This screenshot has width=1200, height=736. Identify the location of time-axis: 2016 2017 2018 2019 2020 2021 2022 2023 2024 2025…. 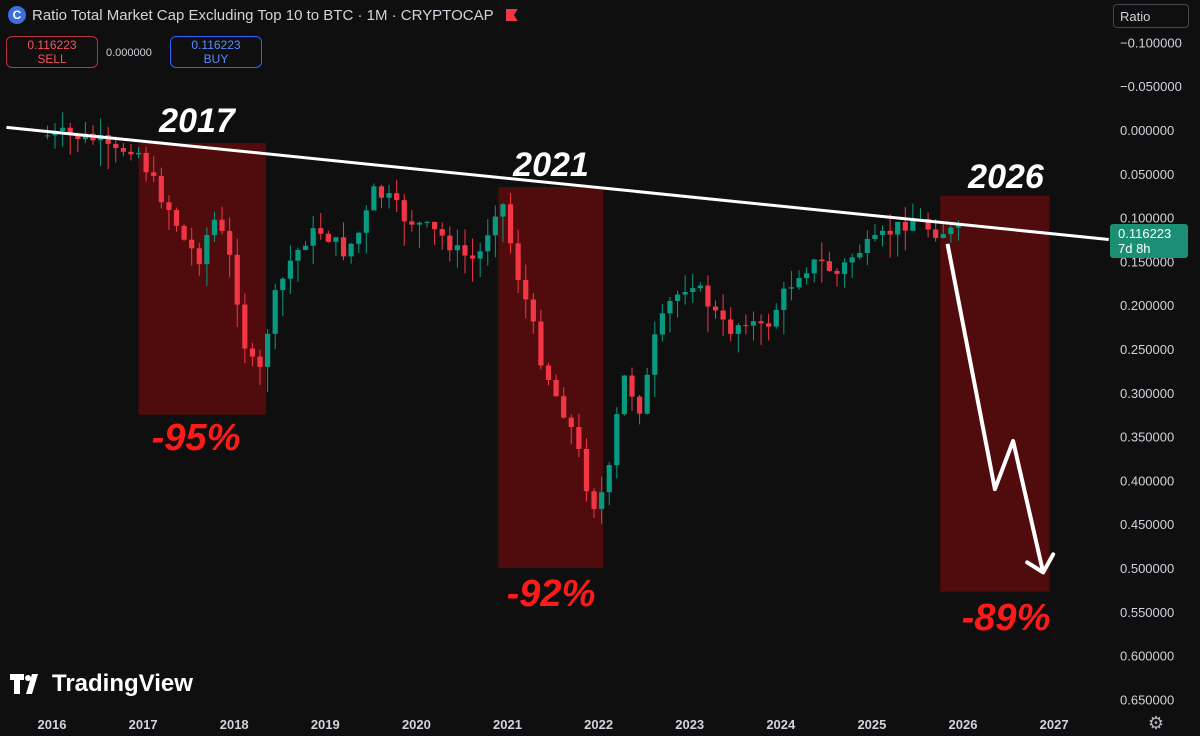
(553, 724).